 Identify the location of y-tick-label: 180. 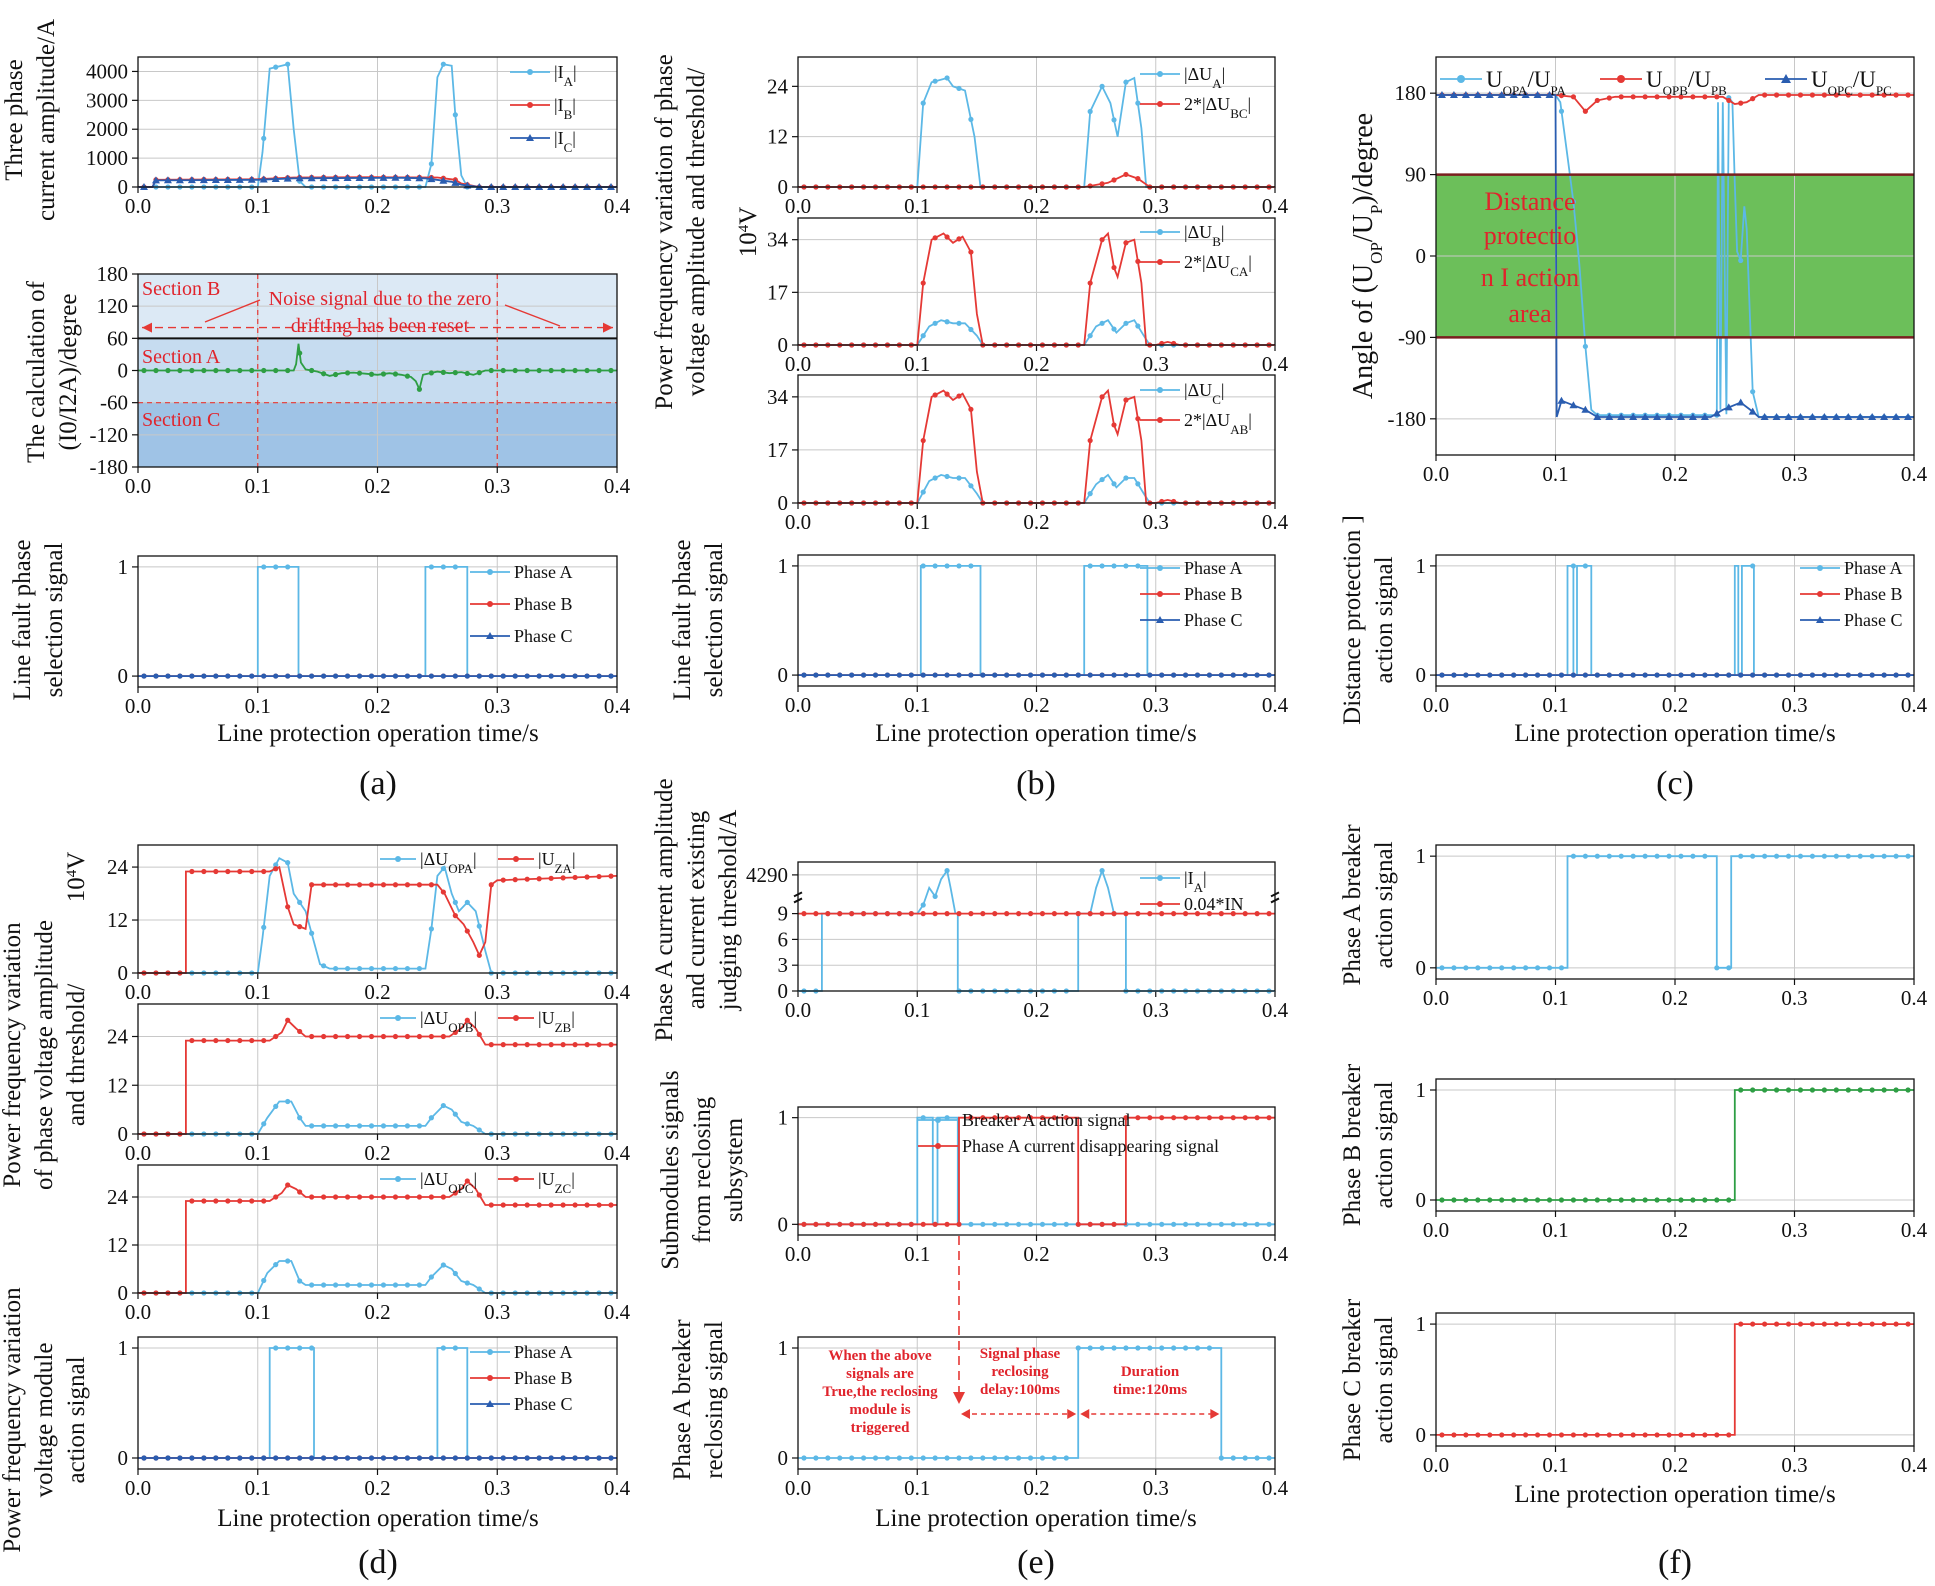
(113, 274).